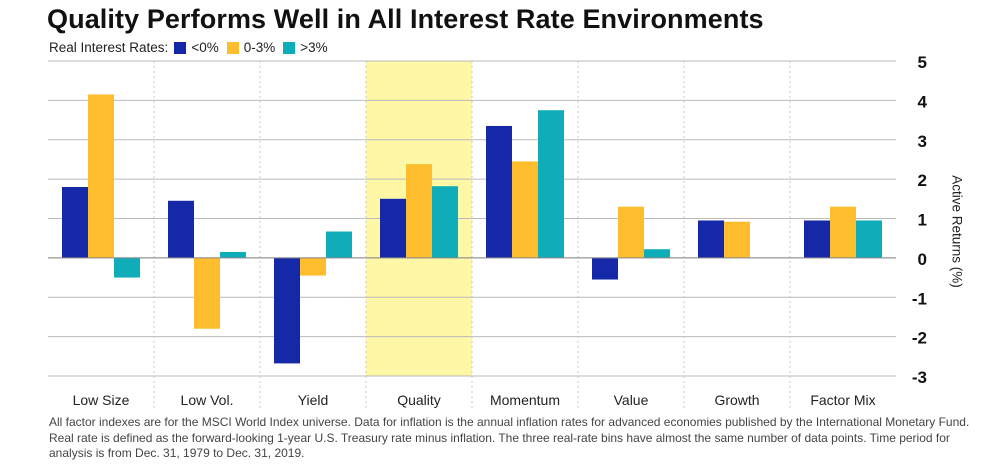 The height and width of the screenshot is (469, 1000). I want to click on bar-low-vol--series-2, so click(233, 254).